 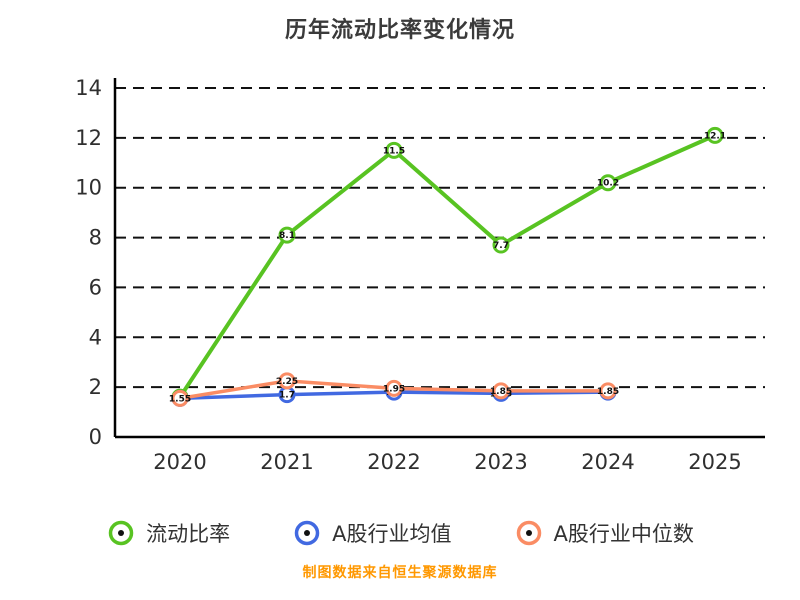 I want to click on svg-text: 2020, so click(x=179, y=462).